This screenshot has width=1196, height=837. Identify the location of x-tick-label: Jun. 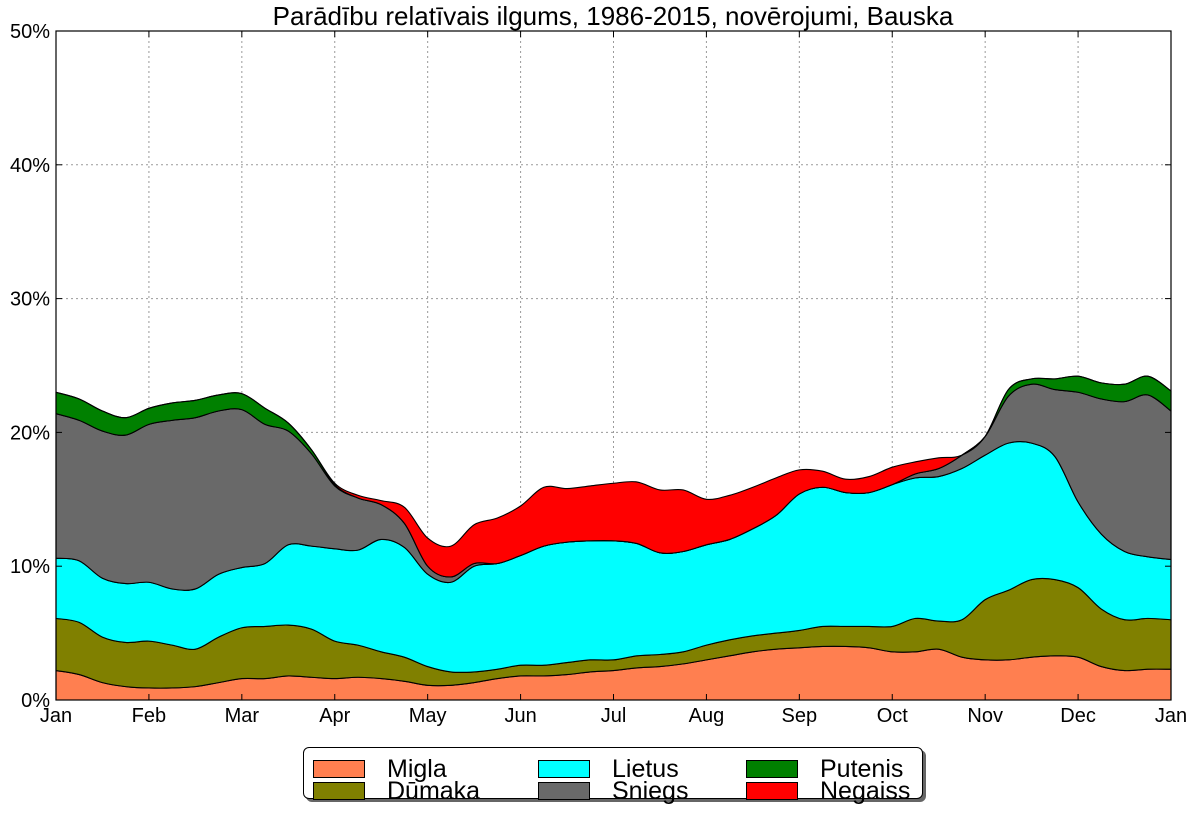
(520, 716).